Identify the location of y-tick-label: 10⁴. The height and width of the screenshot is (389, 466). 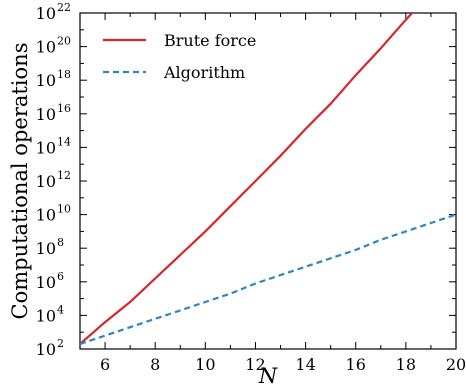
(50, 314).